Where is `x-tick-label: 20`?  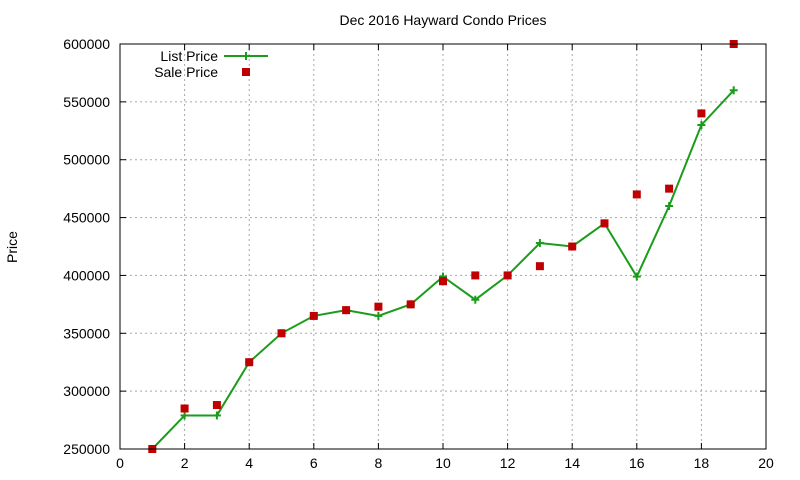
x-tick-label: 20 is located at coordinates (766, 463).